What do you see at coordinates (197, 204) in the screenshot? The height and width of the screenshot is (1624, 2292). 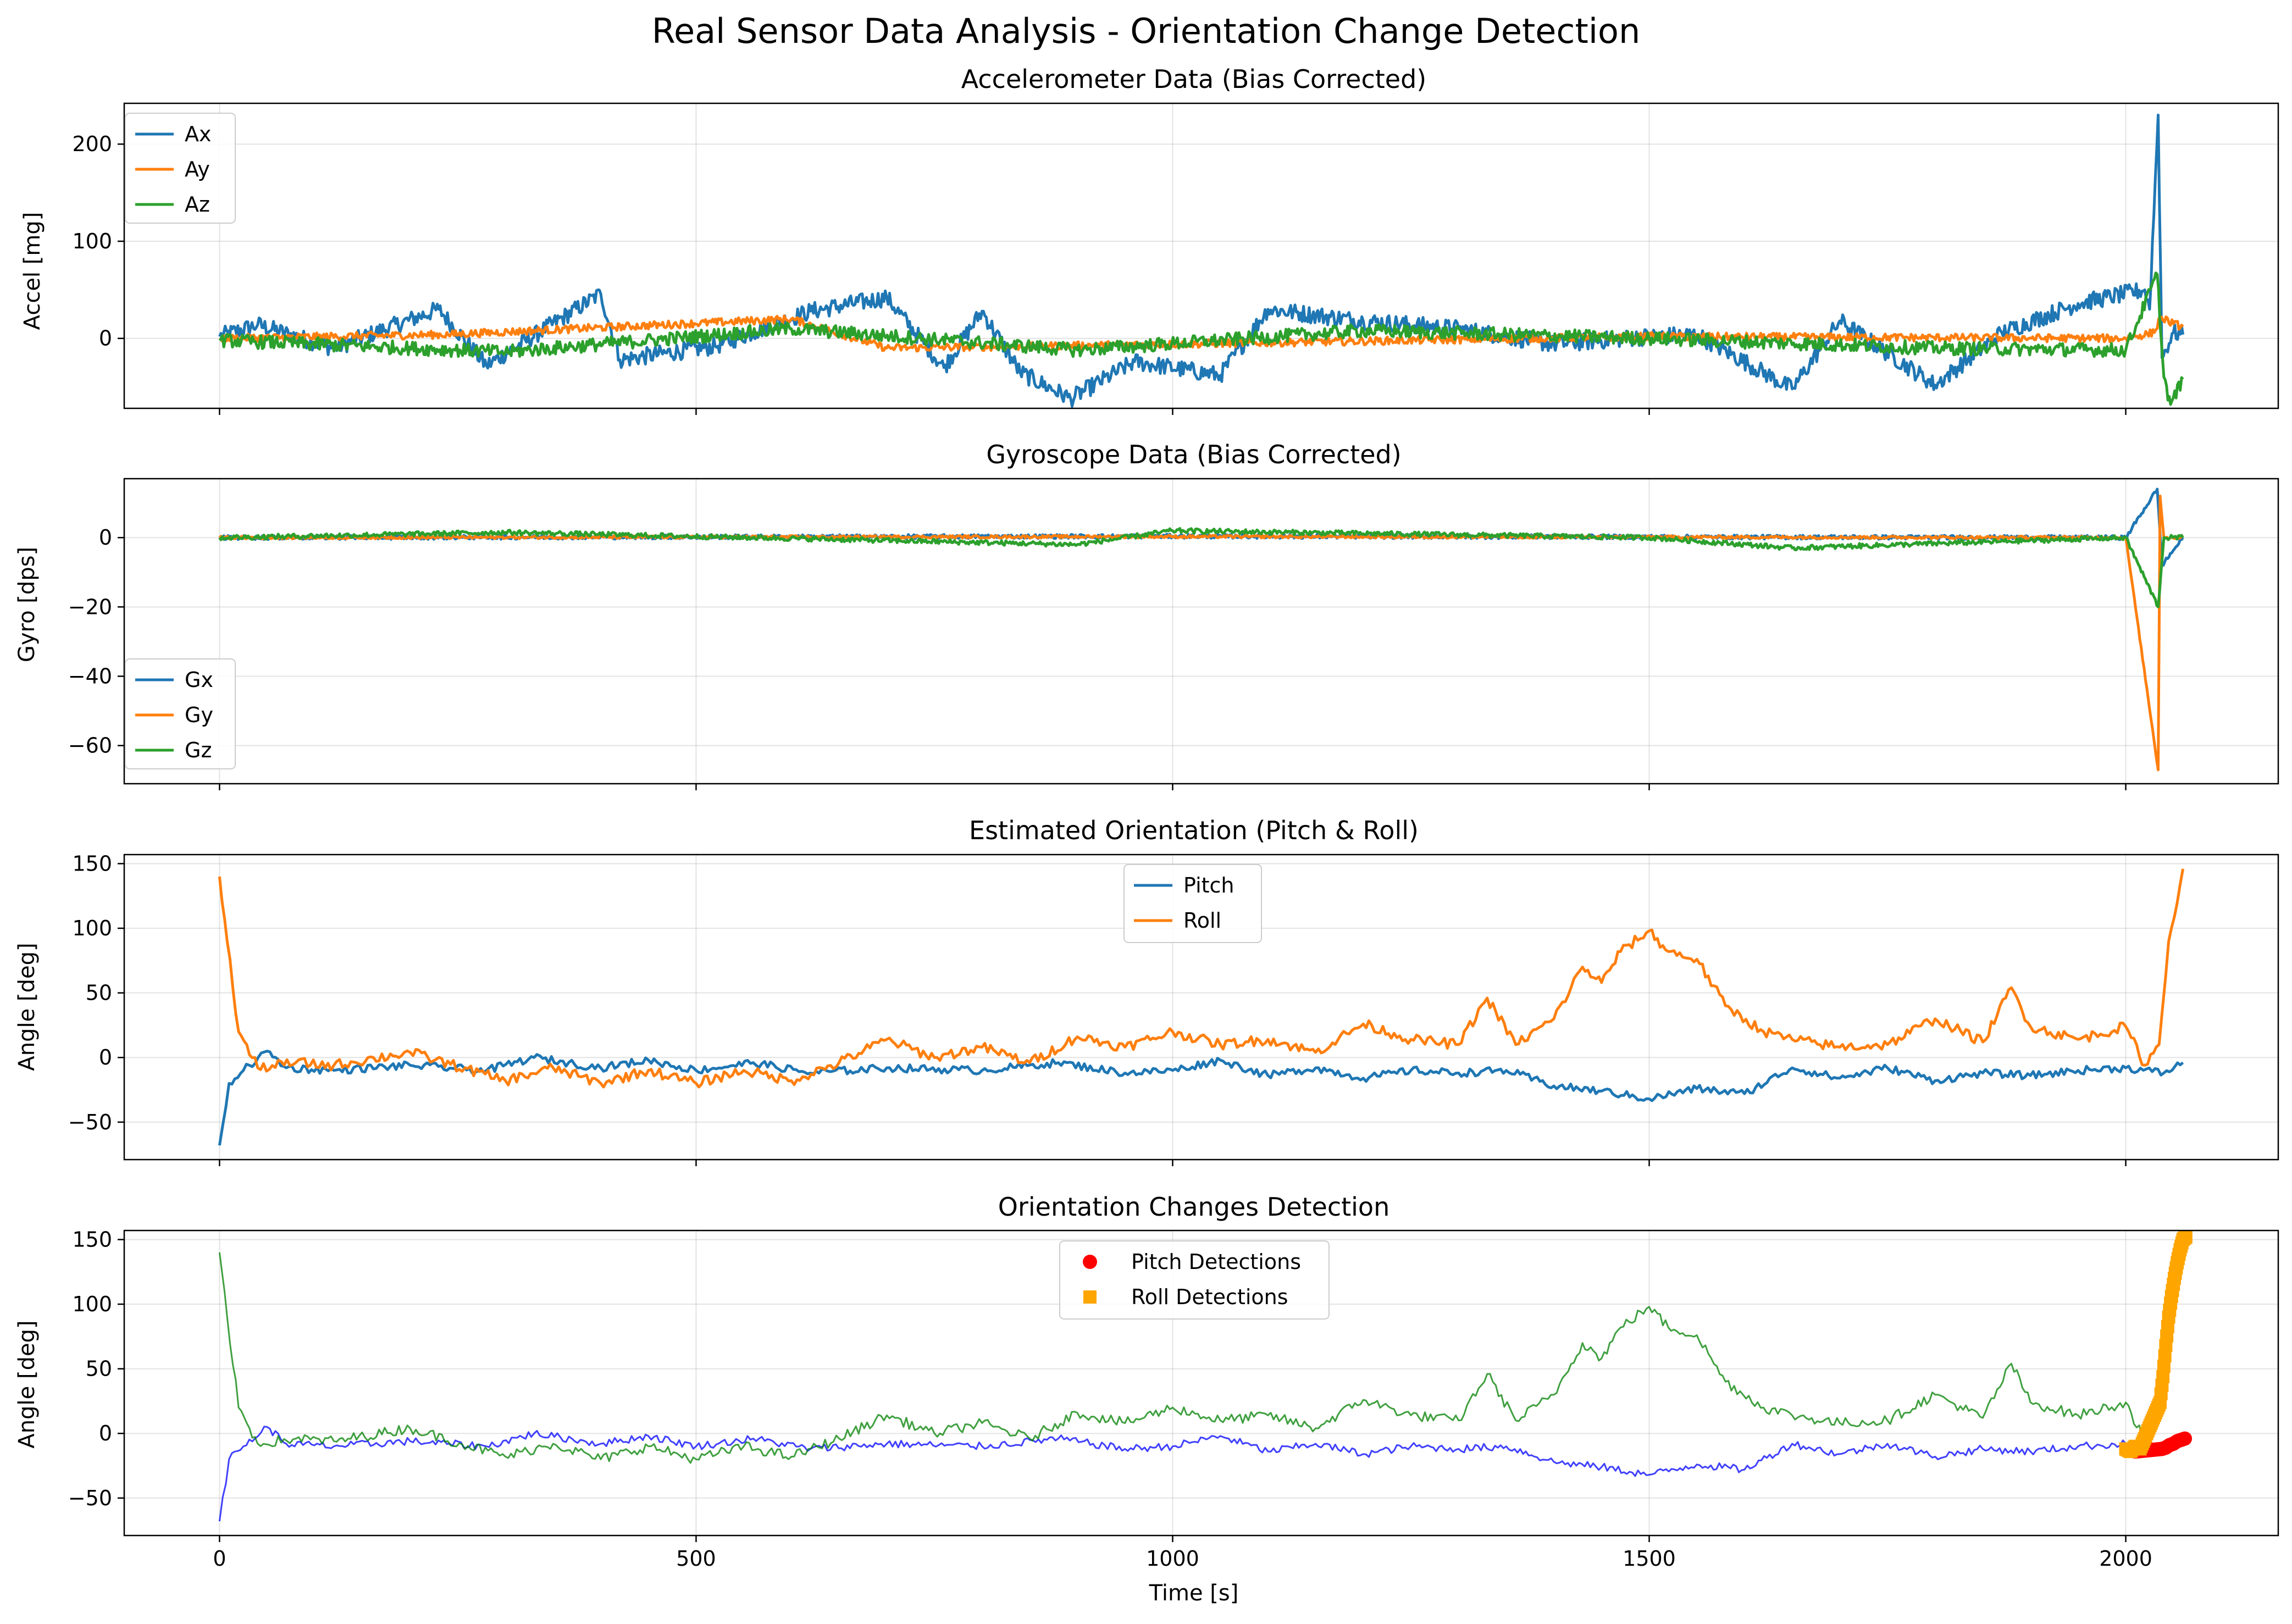 I see `legend-label: Az` at bounding box center [197, 204].